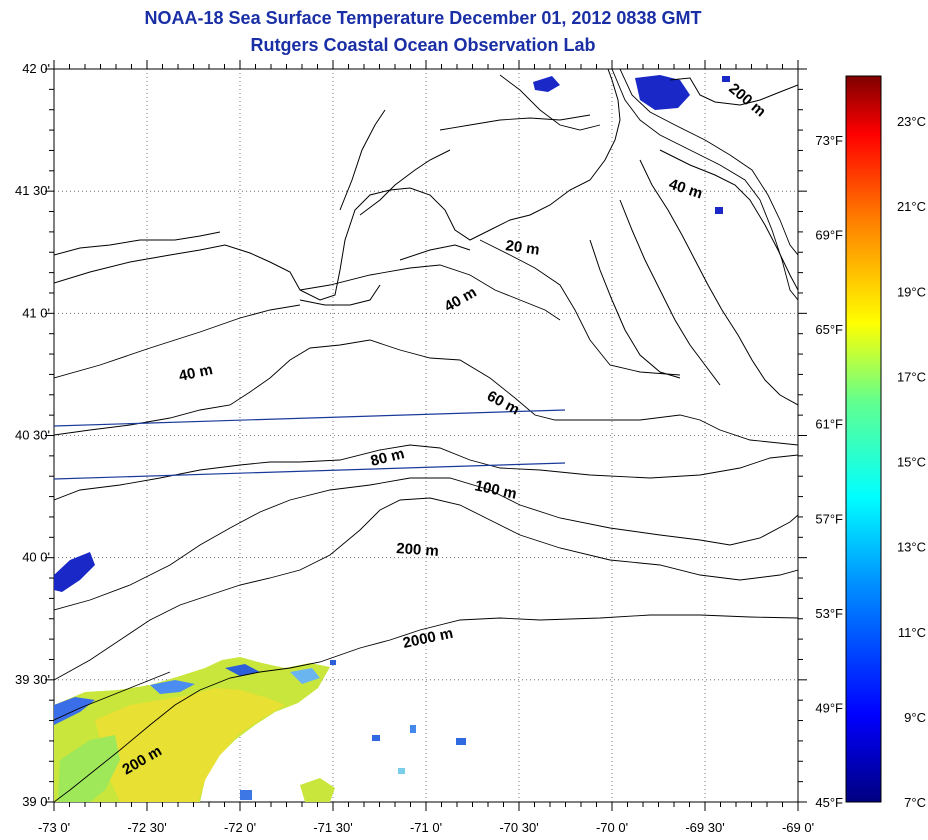  What do you see at coordinates (332, 827) in the screenshot?
I see `x-tick-label: -71 30'` at bounding box center [332, 827].